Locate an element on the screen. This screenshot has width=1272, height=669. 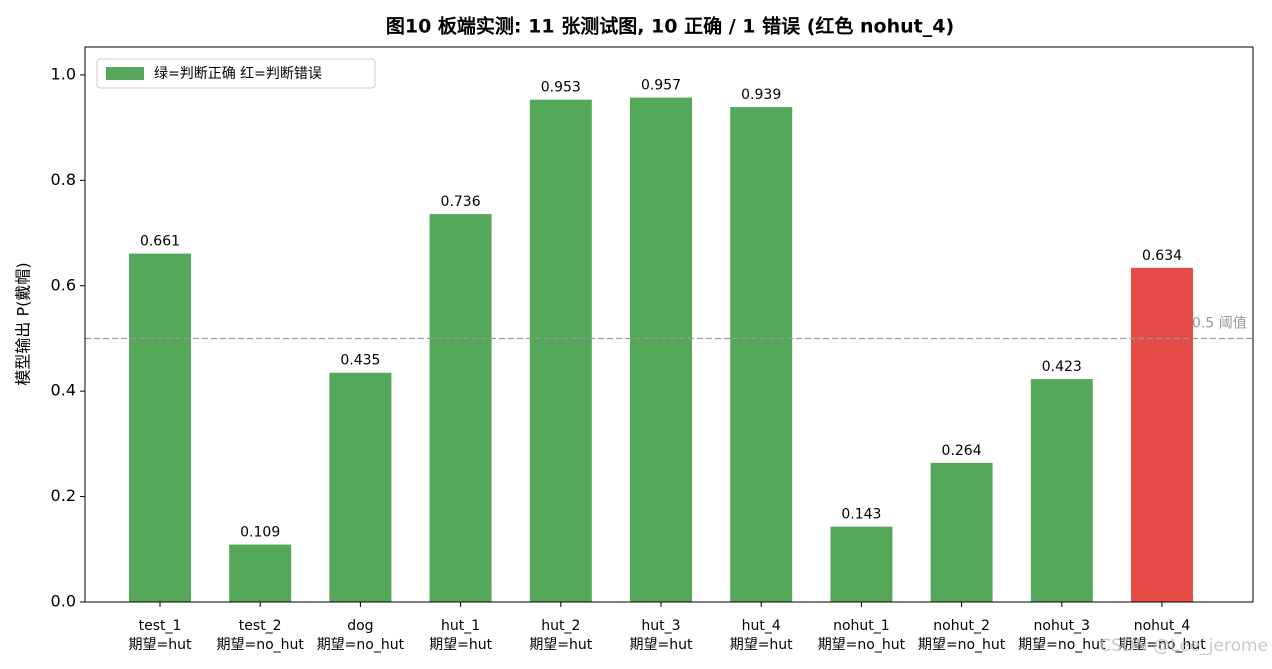
y-tick-label: 0.2 is located at coordinates (63, 495).